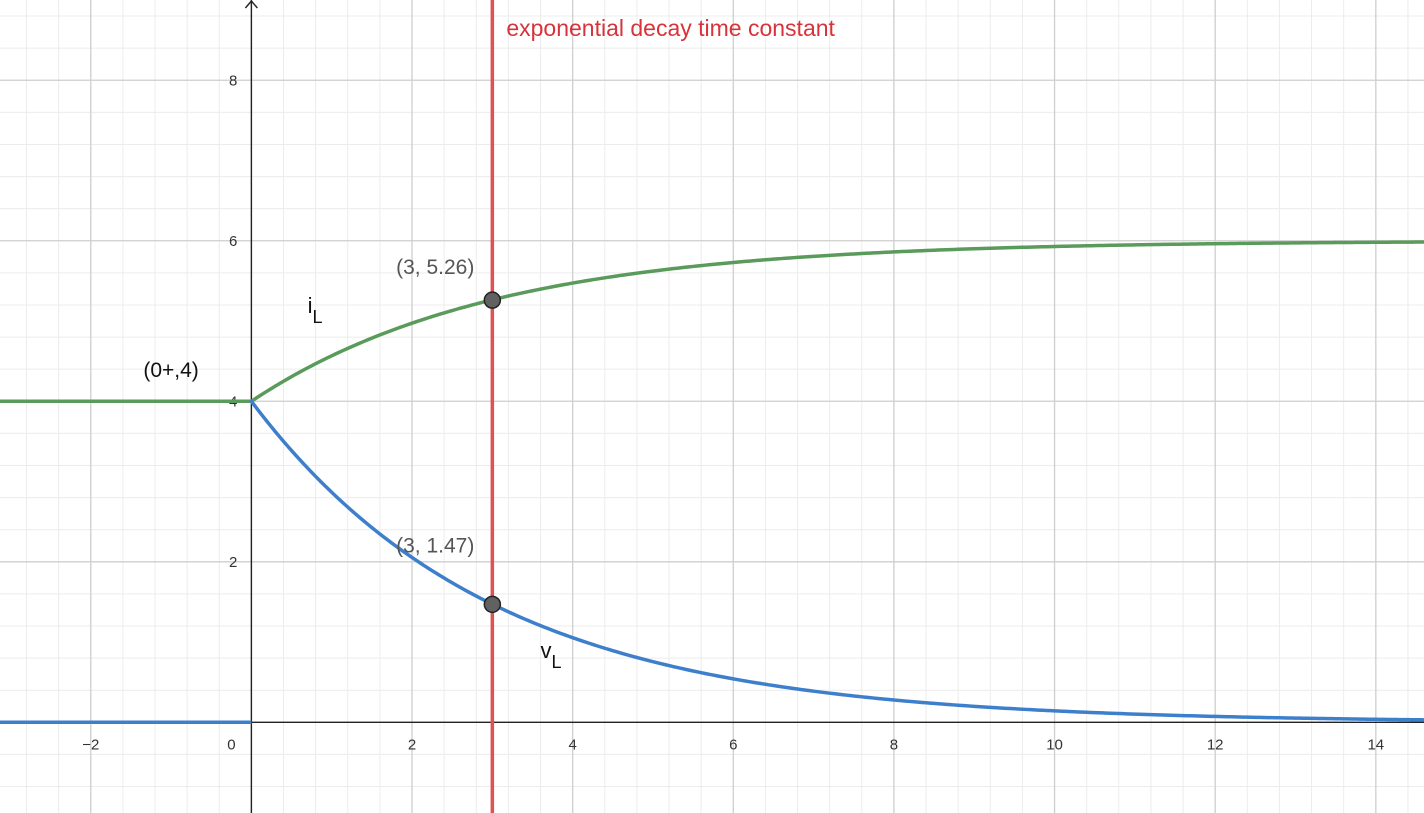 The height and width of the screenshot is (813, 1424). I want to click on points, so click(492, 452).